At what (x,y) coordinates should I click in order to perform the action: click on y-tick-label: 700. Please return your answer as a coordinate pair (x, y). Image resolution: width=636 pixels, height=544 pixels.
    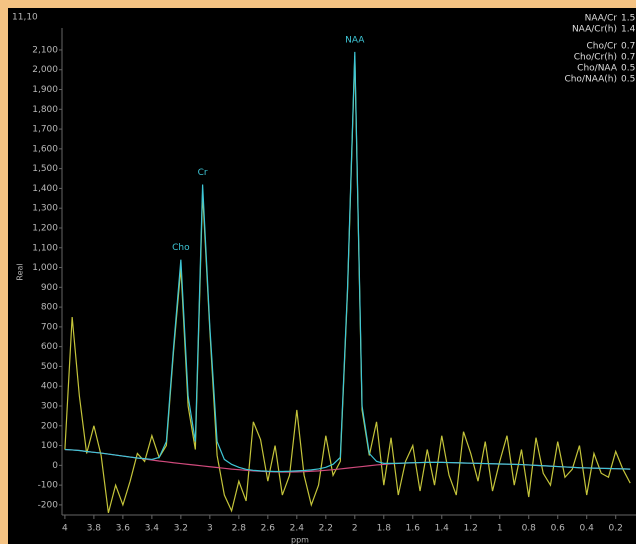
    Looking at the image, I should click on (49, 327).